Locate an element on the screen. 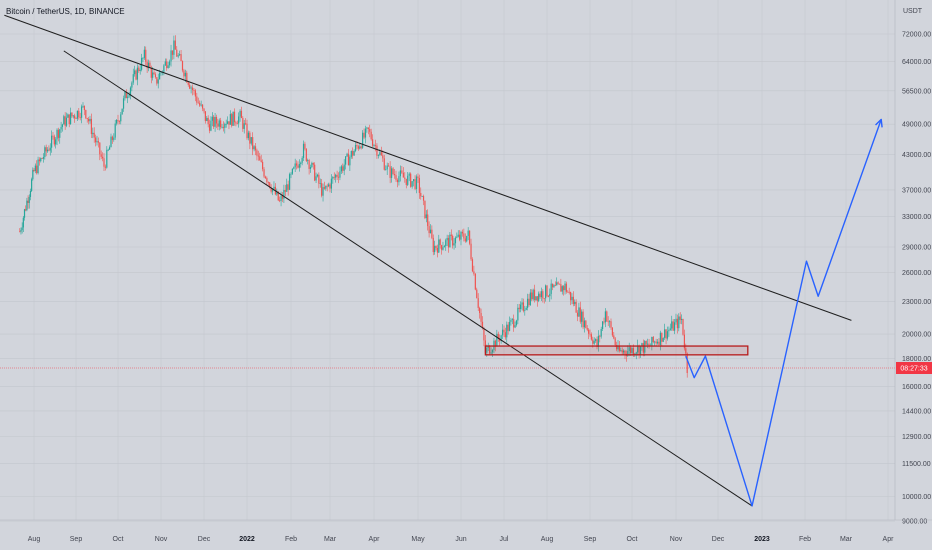 The width and height of the screenshot is (932, 550). y-tick-label: 33000.00 is located at coordinates (916, 217).